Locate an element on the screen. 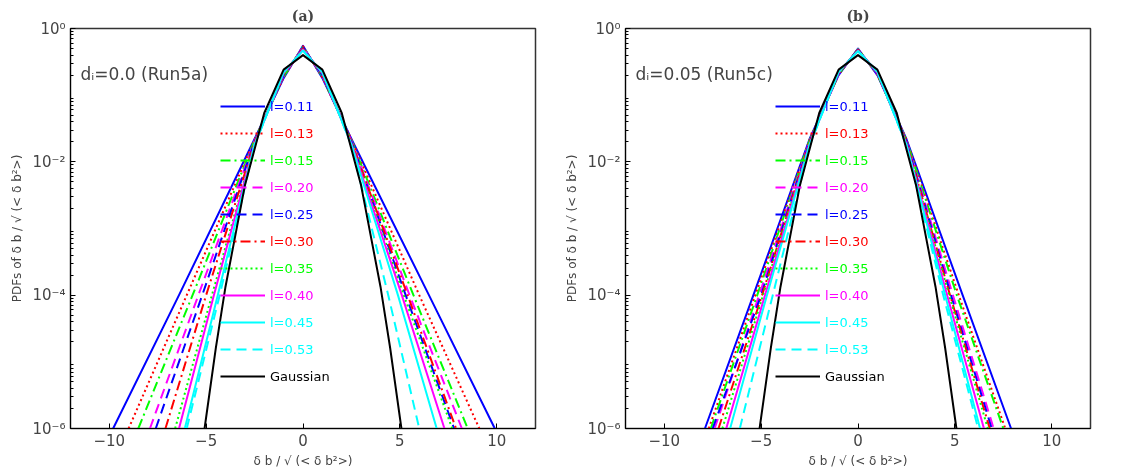 The height and width of the screenshot is (475, 1122). annotation: dᵢ=0.0 (Run5a) is located at coordinates (144, 73).